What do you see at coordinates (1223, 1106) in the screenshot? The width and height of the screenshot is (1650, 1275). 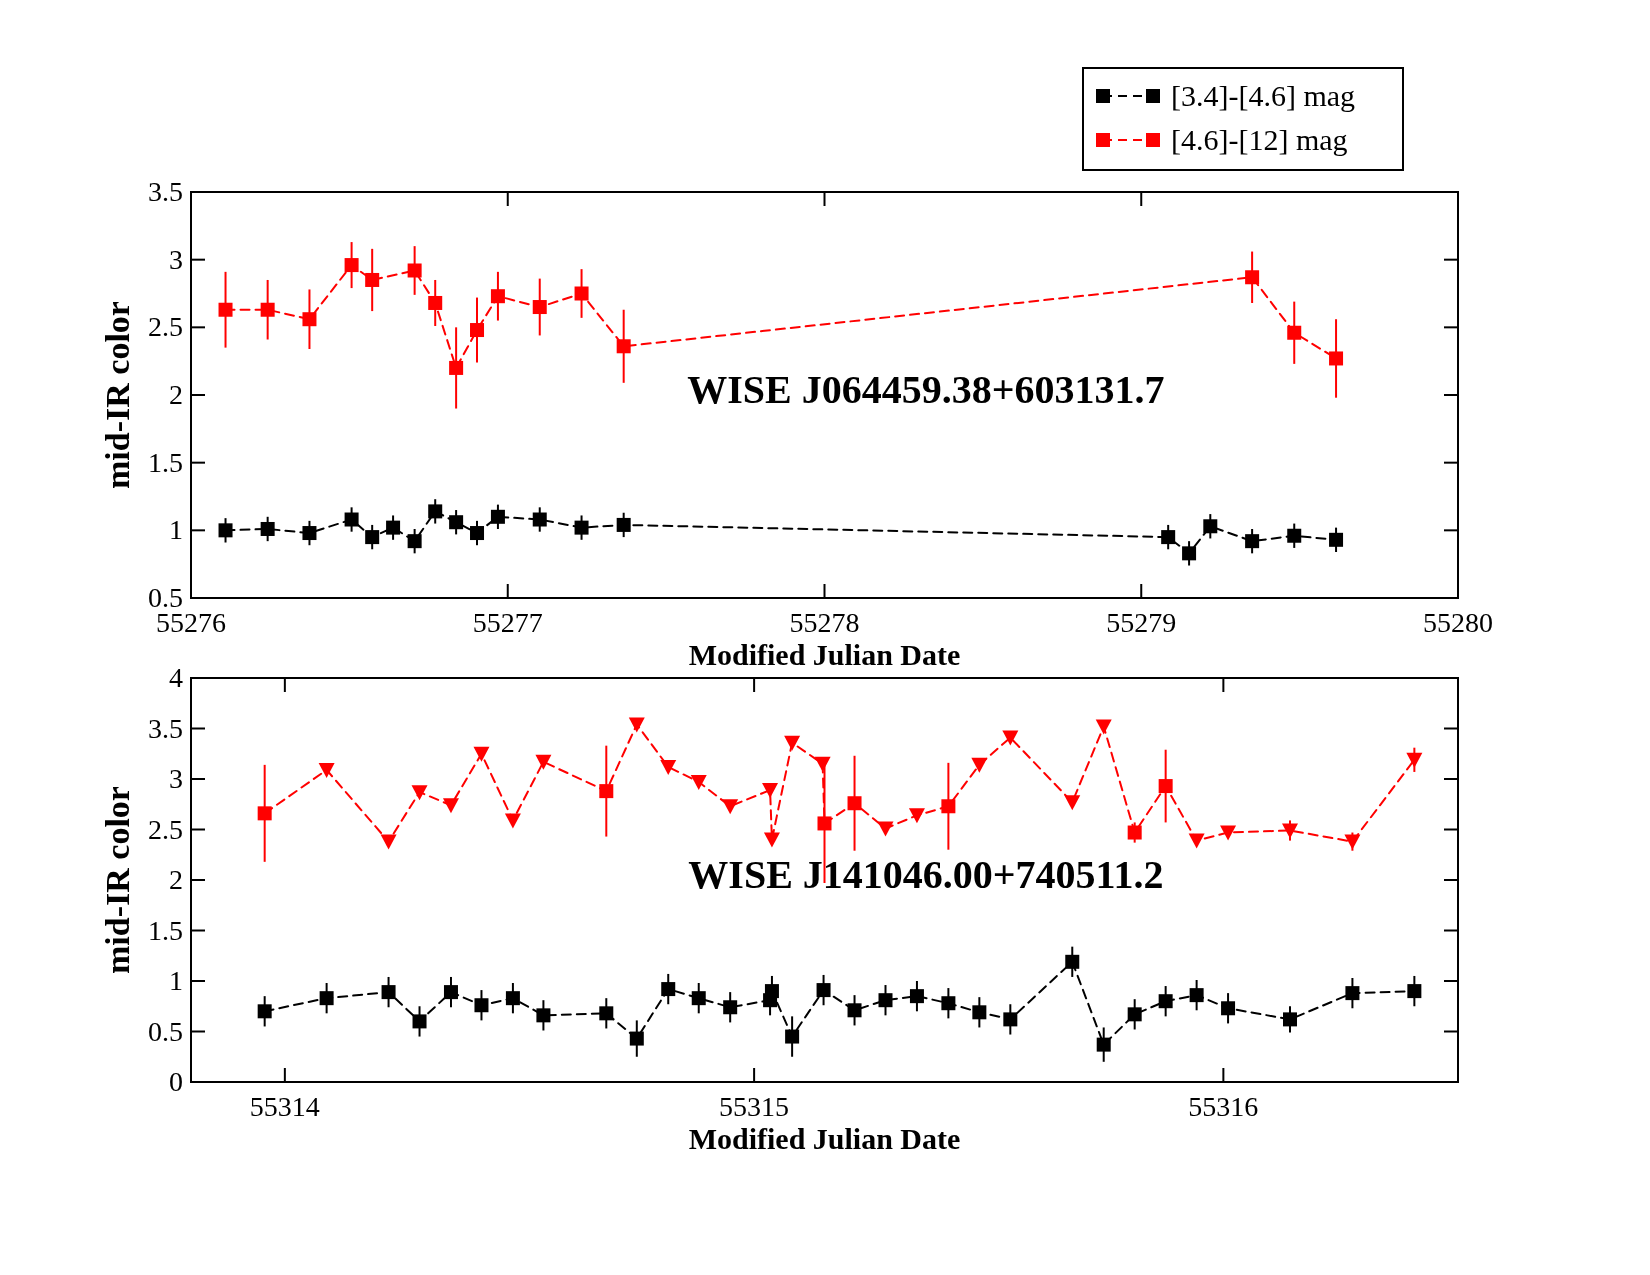 I see `x-tick-label: 55316` at bounding box center [1223, 1106].